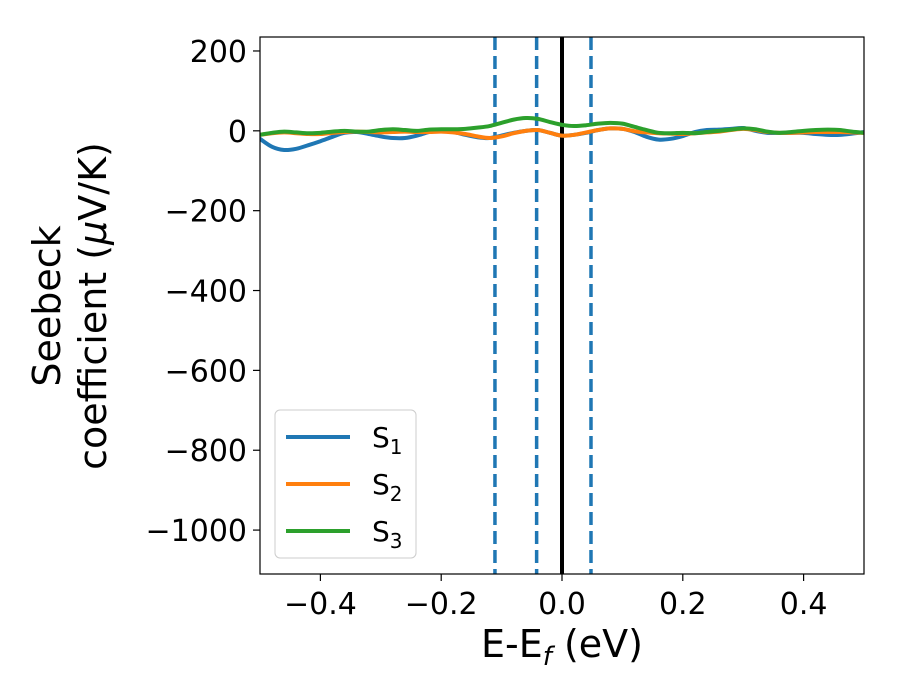  What do you see at coordinates (387, 440) in the screenshot?
I see `legend-label-s1: S1` at bounding box center [387, 440].